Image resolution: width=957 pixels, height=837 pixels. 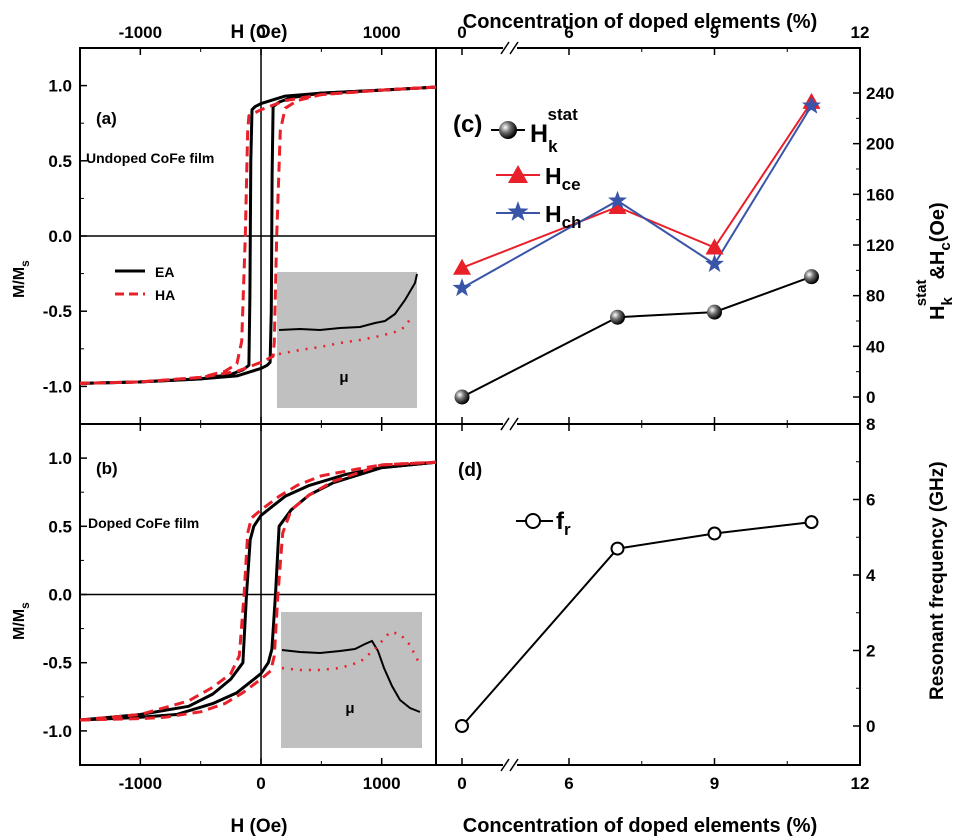 I want to click on legend-hce-label: Hce, so click(x=563, y=178).